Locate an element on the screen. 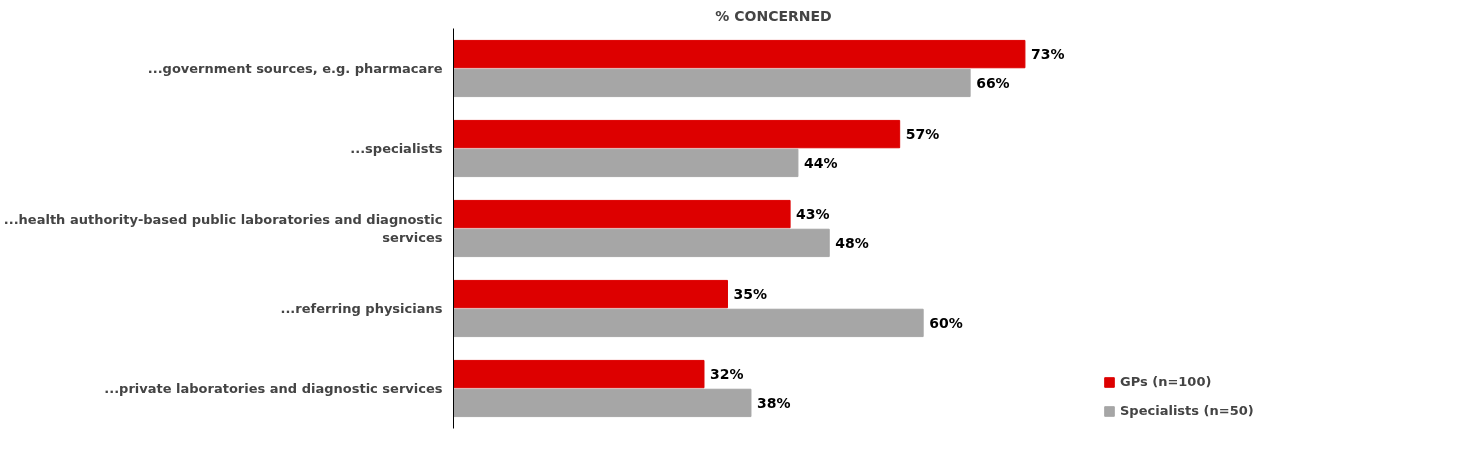 The width and height of the screenshot is (1483, 469). legend-label: Specialists (n=50) is located at coordinates (1187, 410).